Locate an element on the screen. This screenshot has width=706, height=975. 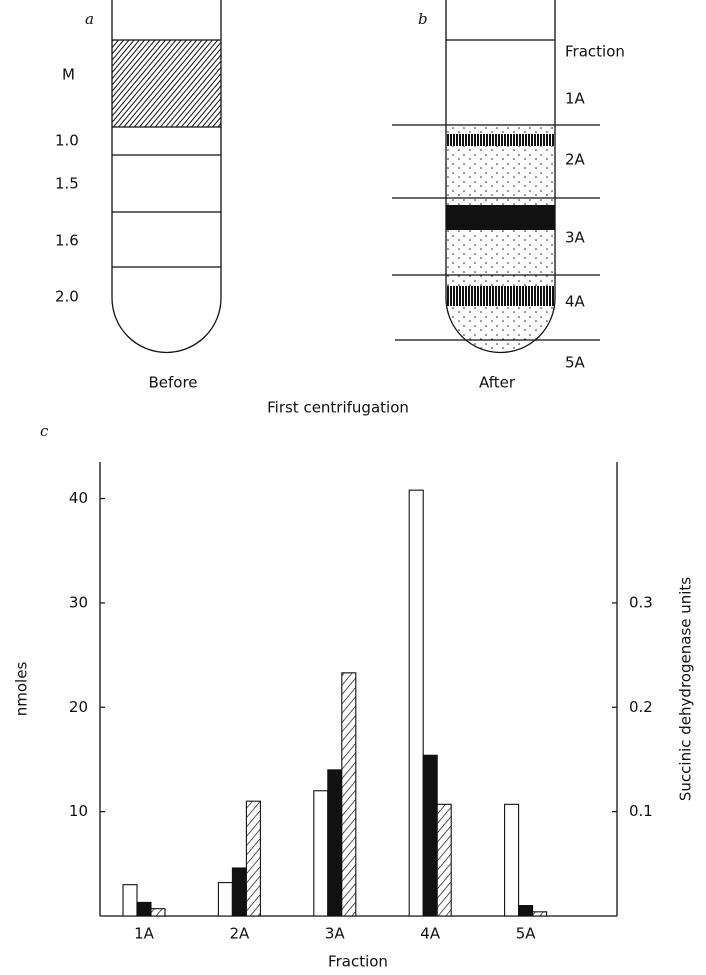
y-tick-label: 10 is located at coordinates (78, 811).